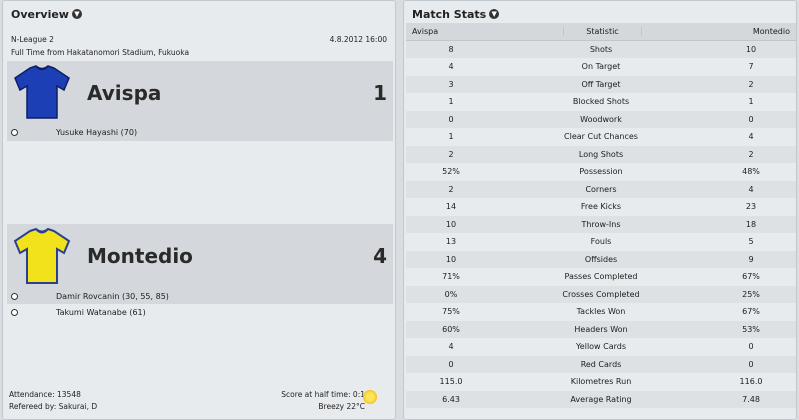  Describe the element at coordinates (451, 329) in the screenshot. I see `stat-home-value: 60%` at that location.